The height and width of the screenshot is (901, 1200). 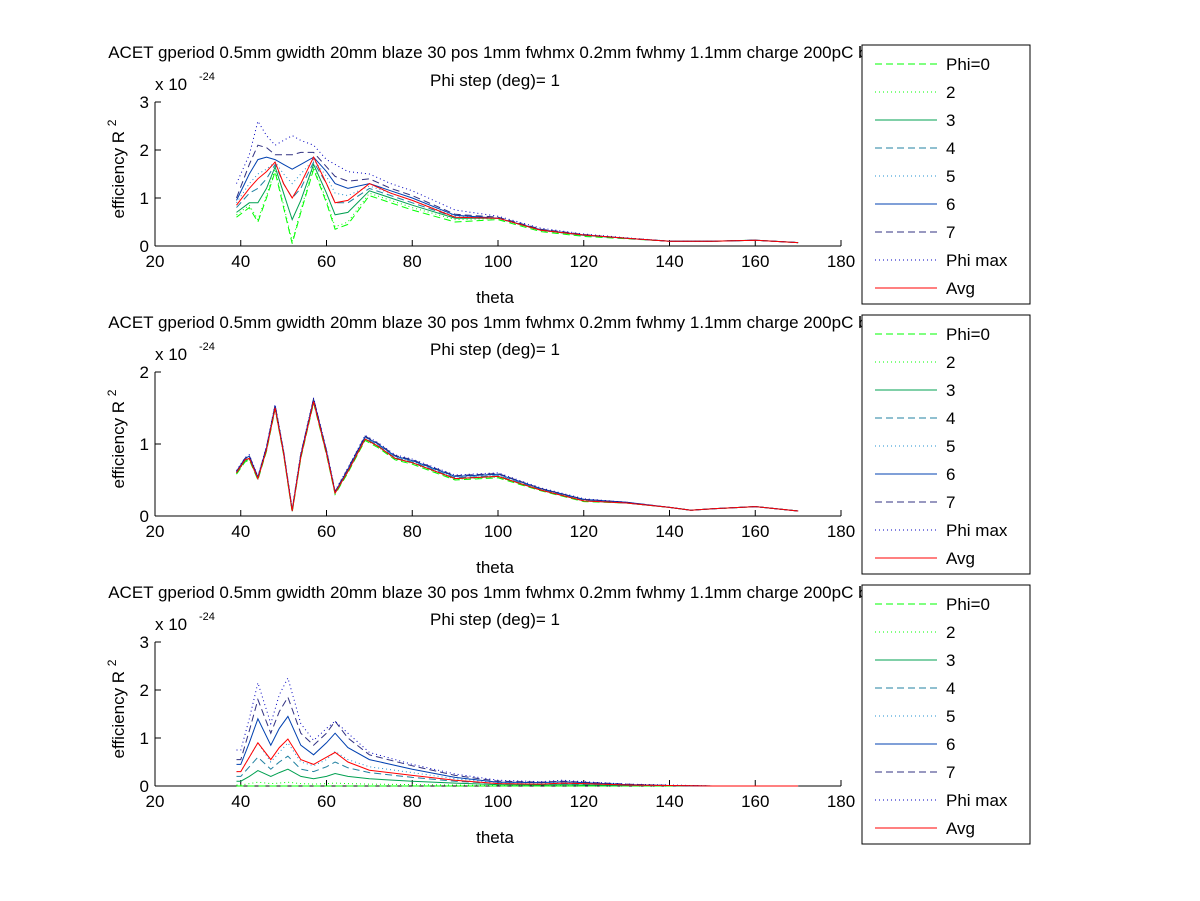 I want to click on series-line-phi-max, so click(x=517, y=731).